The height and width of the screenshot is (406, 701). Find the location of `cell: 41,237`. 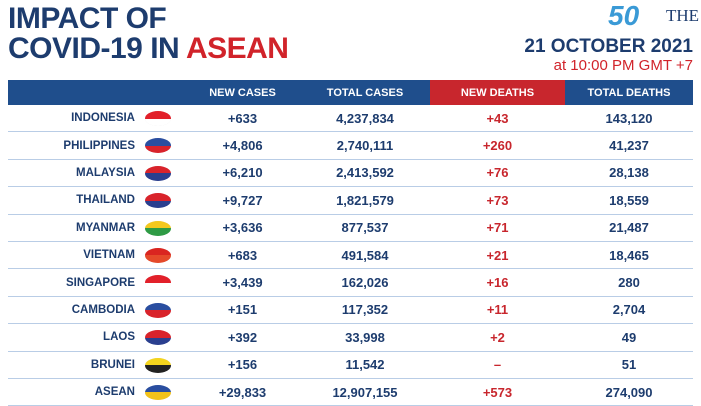

cell: 41,237 is located at coordinates (629, 145).